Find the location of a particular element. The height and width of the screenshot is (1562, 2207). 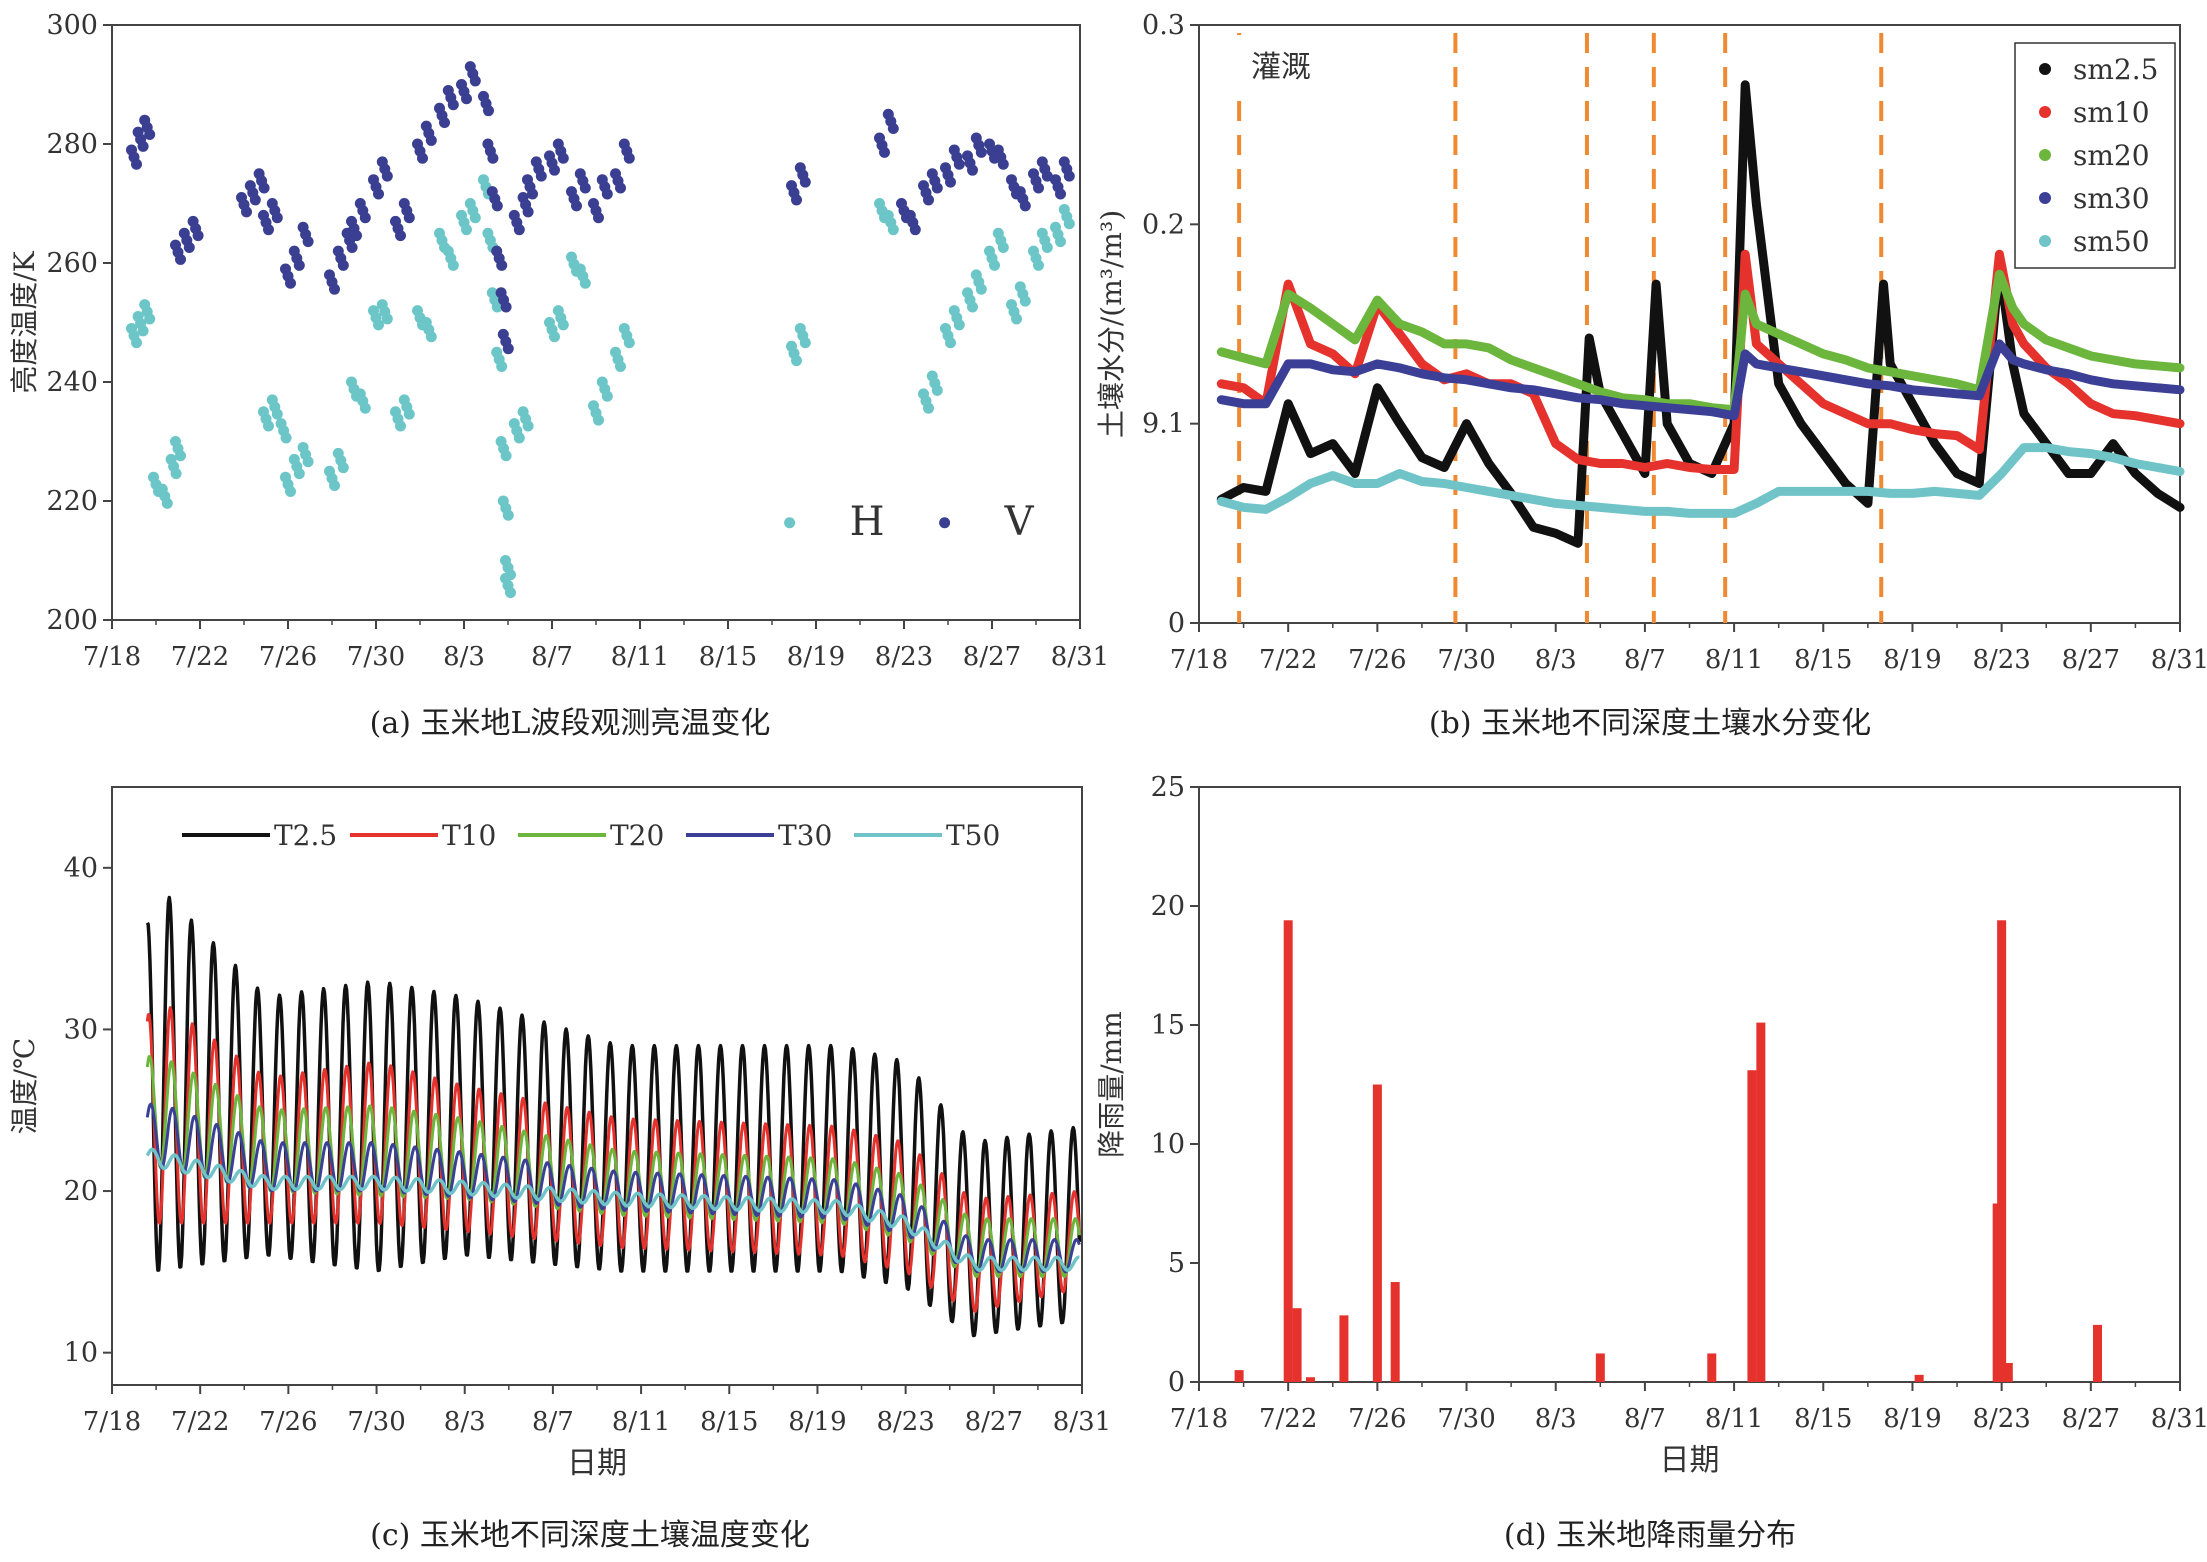

x-tick-label: 8/11 is located at coordinates (1734, 1419).